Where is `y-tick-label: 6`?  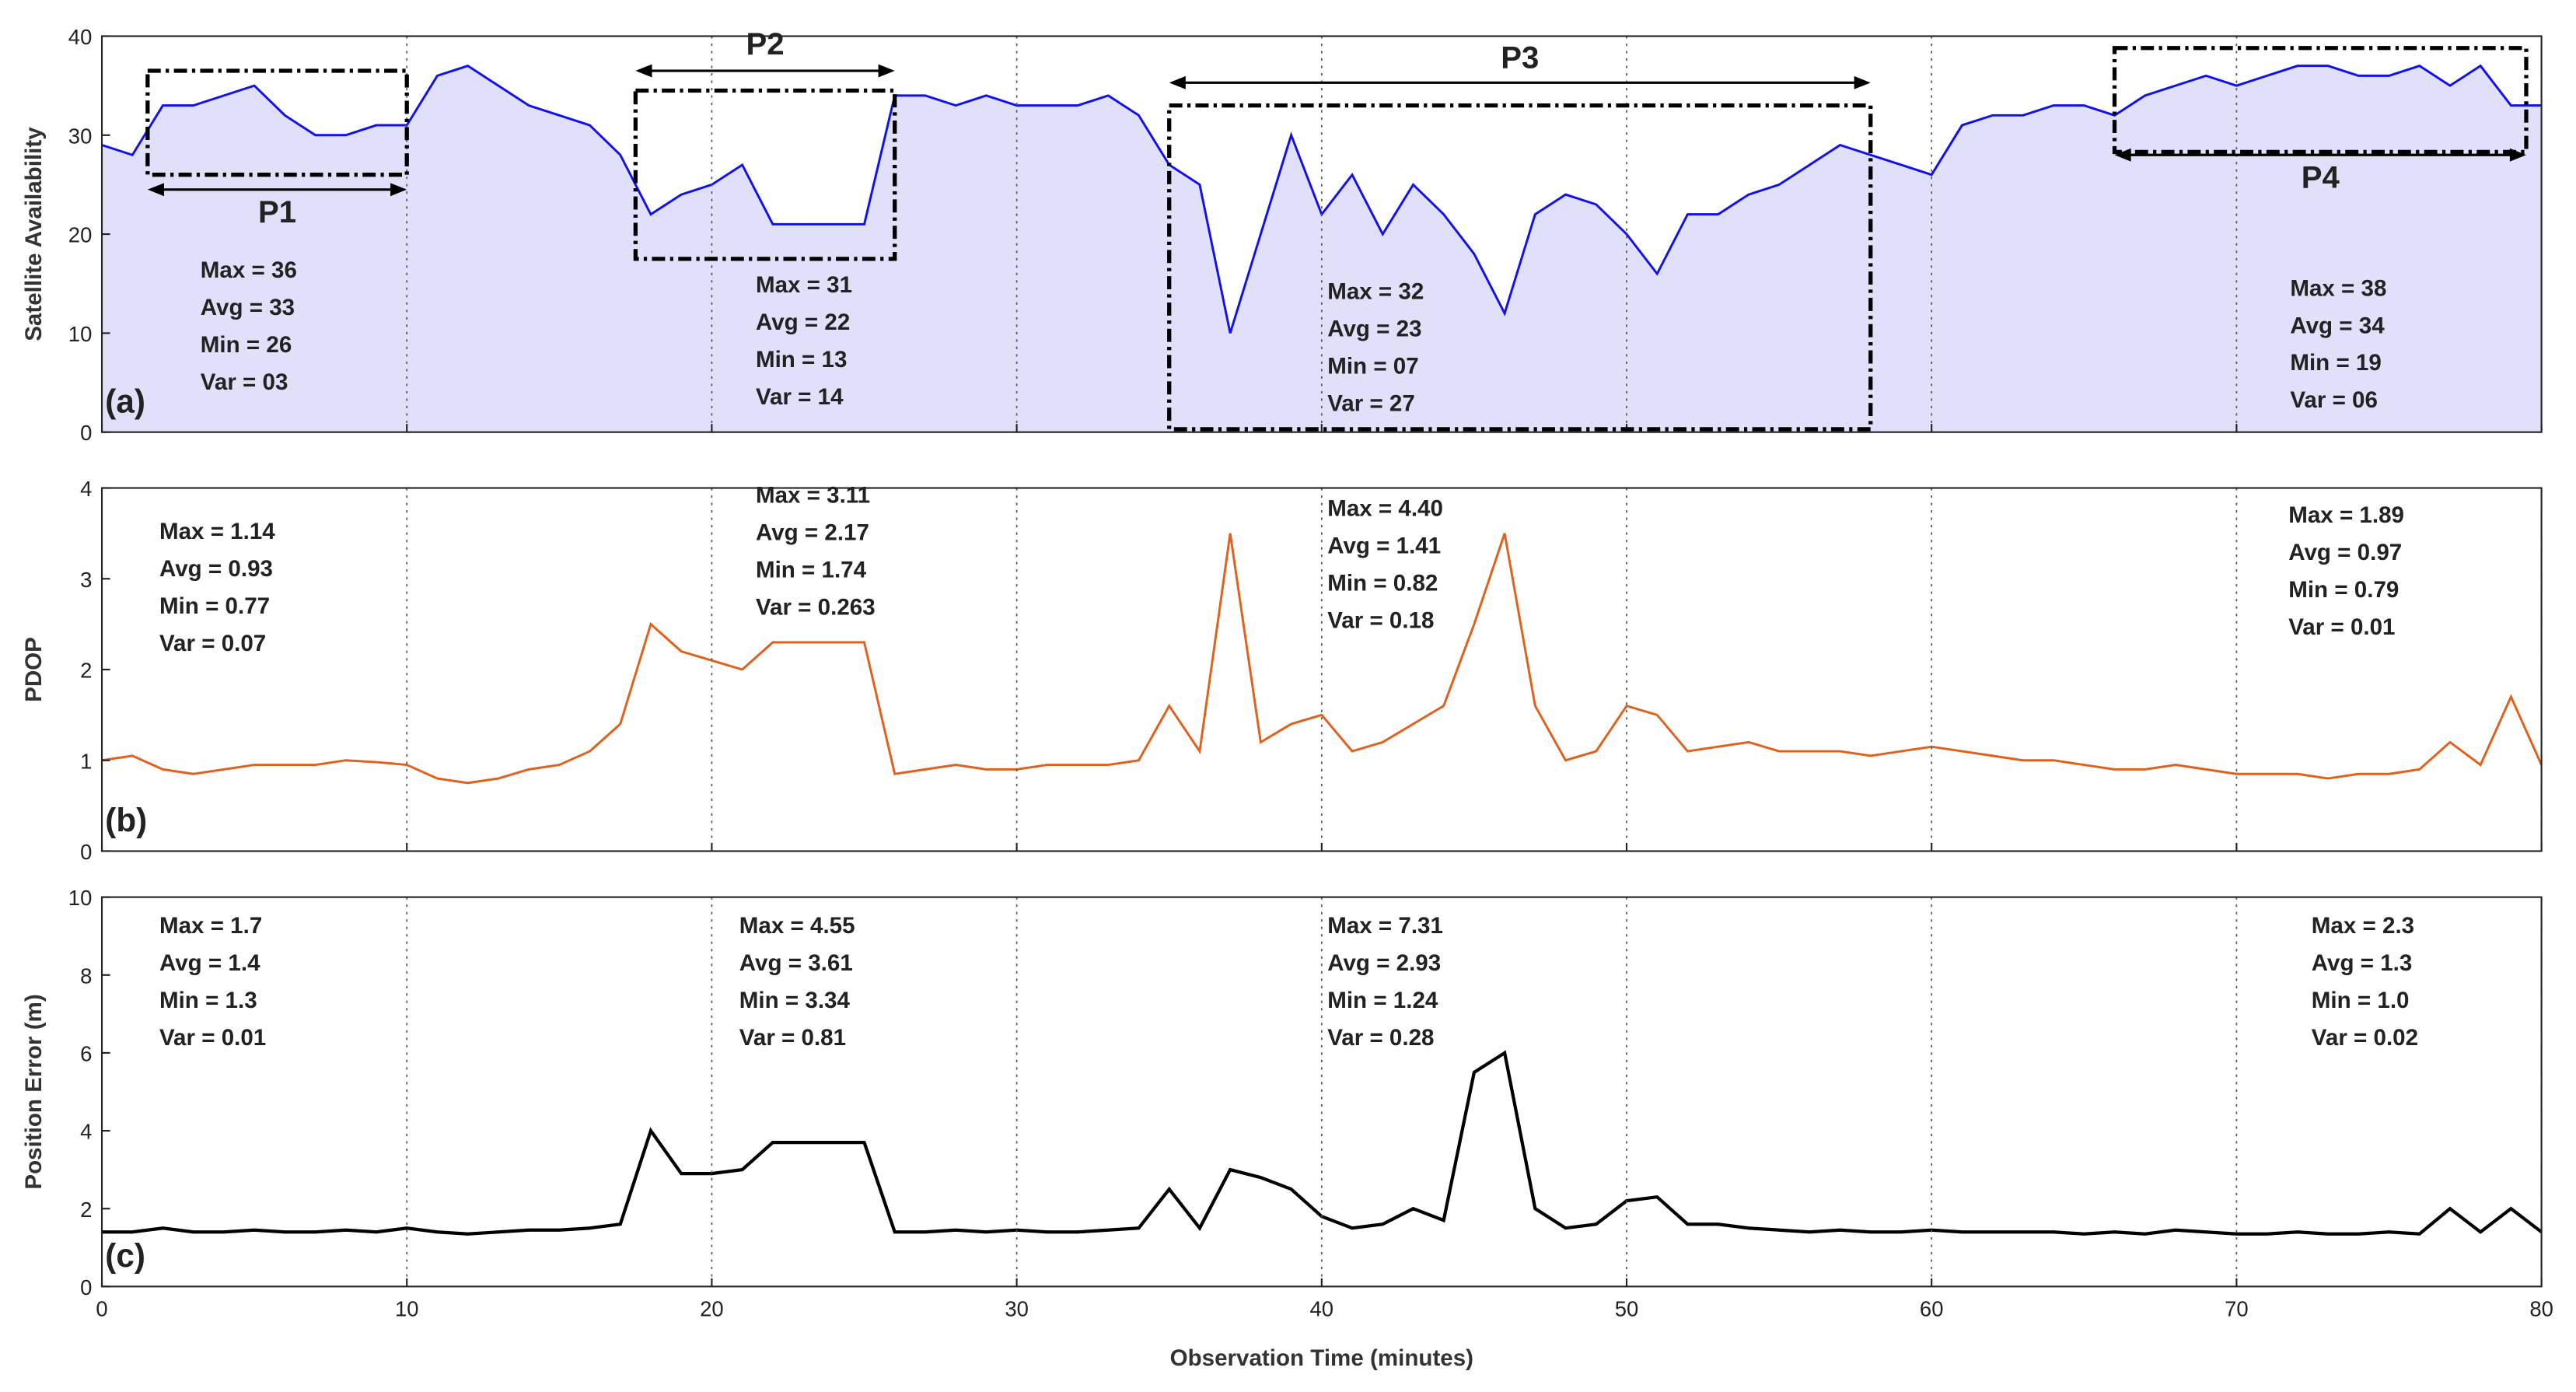
y-tick-label: 6 is located at coordinates (86, 1053).